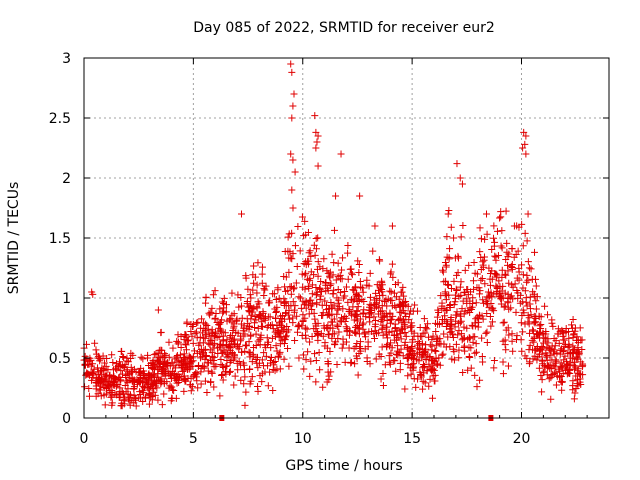 This screenshot has width=640, height=480. Describe the element at coordinates (60, 119) in the screenshot. I see `y-tick-label: 2.5` at that location.